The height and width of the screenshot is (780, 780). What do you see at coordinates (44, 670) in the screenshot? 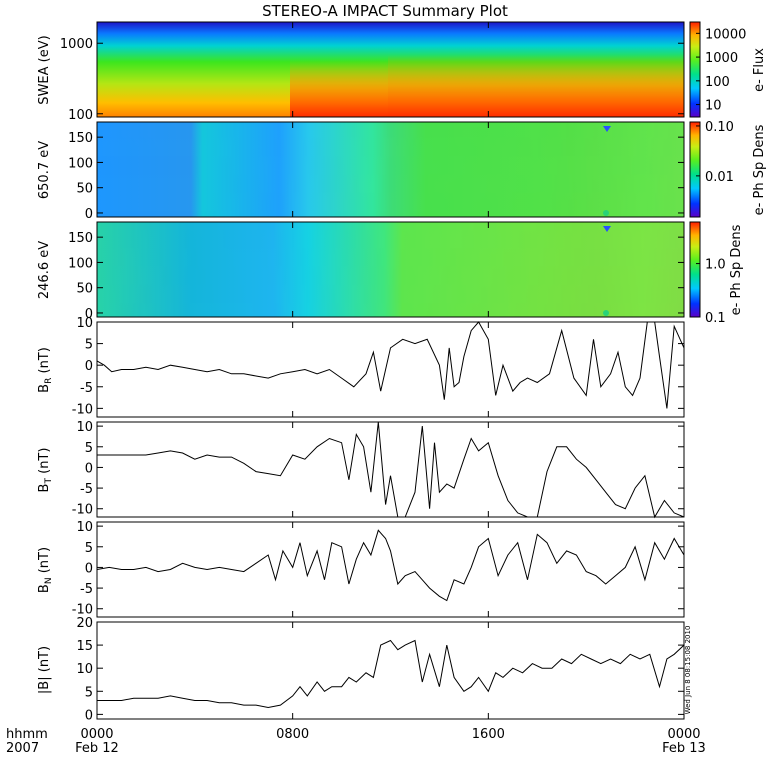
I see `babs-ylabel: |B| (nT)` at bounding box center [44, 670].